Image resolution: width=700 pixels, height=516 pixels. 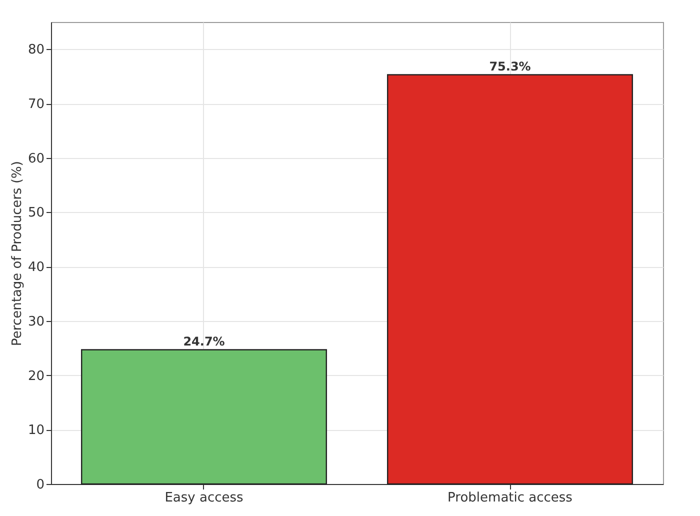 I want to click on y-axis-title: Percentage of Producers (%), so click(x=17, y=253).